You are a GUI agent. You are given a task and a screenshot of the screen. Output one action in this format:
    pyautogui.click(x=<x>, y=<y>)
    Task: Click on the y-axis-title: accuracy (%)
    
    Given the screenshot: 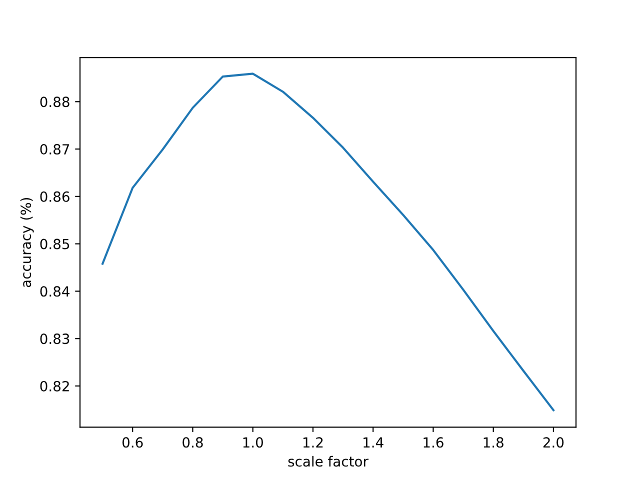 What is the action you would take?
    pyautogui.click(x=27, y=243)
    